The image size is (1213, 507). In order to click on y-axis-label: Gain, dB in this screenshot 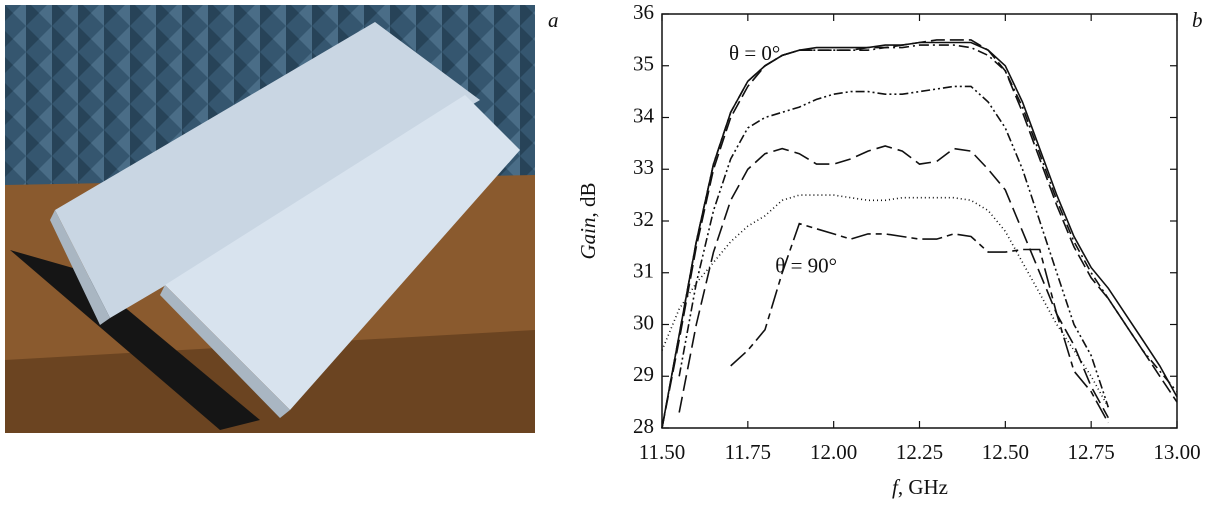, I will do `click(588, 220)`.